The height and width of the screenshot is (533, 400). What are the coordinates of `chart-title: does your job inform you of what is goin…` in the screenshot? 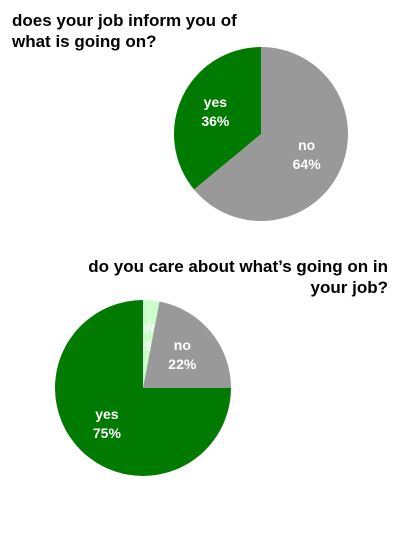 It's located at (124, 31).